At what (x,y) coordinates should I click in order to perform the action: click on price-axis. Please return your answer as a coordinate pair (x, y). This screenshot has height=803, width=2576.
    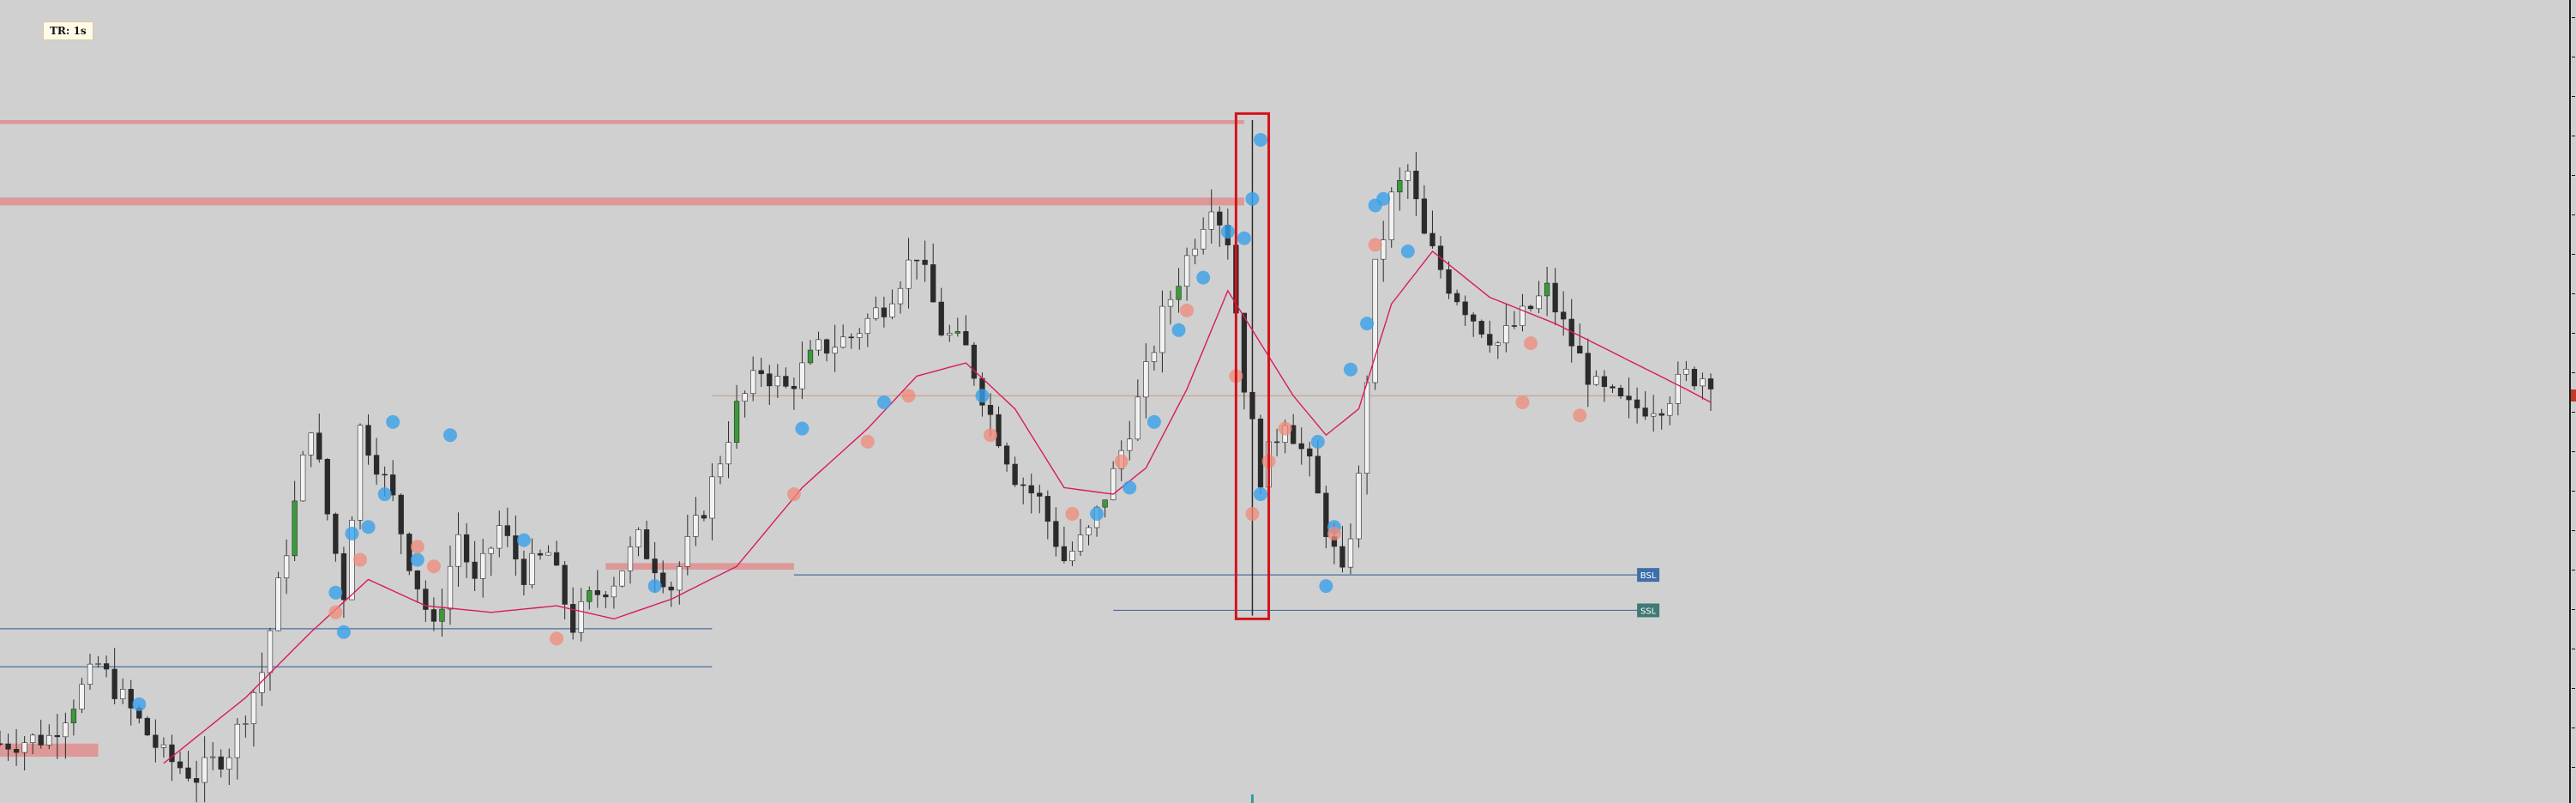
    Looking at the image, I should click on (2572, 401).